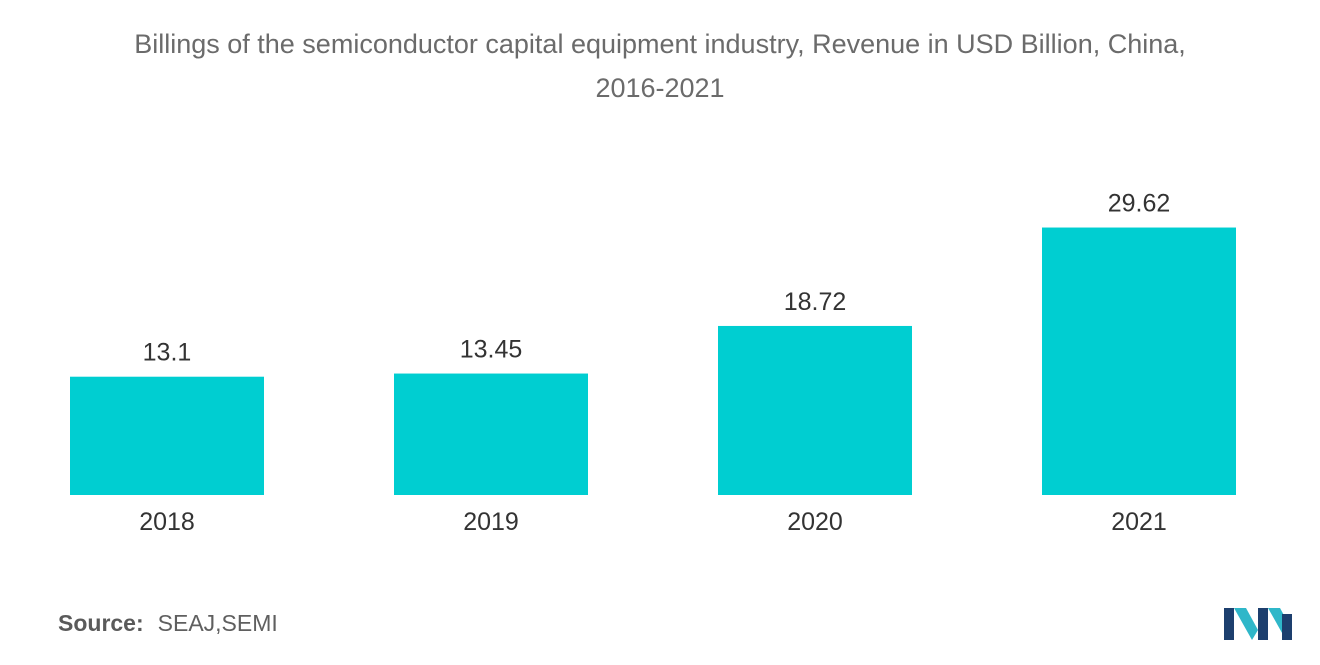 Image resolution: width=1320 pixels, height=665 pixels. What do you see at coordinates (101, 623) in the screenshot?
I see `source-label: Source:` at bounding box center [101, 623].